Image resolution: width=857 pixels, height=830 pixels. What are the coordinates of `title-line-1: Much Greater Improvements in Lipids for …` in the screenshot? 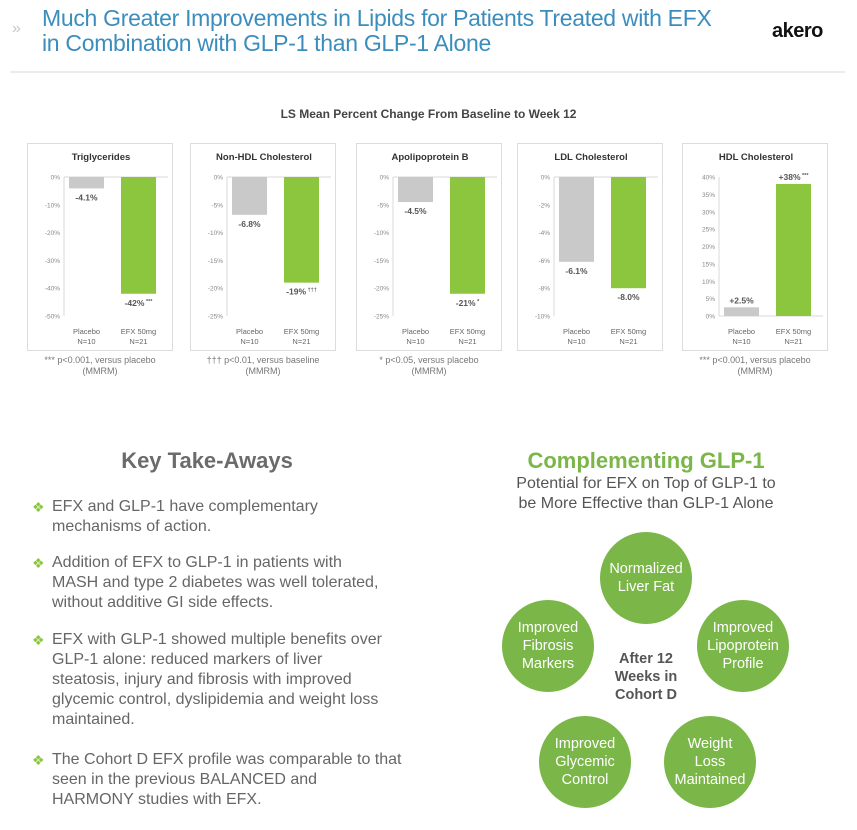 It's located at (377, 18).